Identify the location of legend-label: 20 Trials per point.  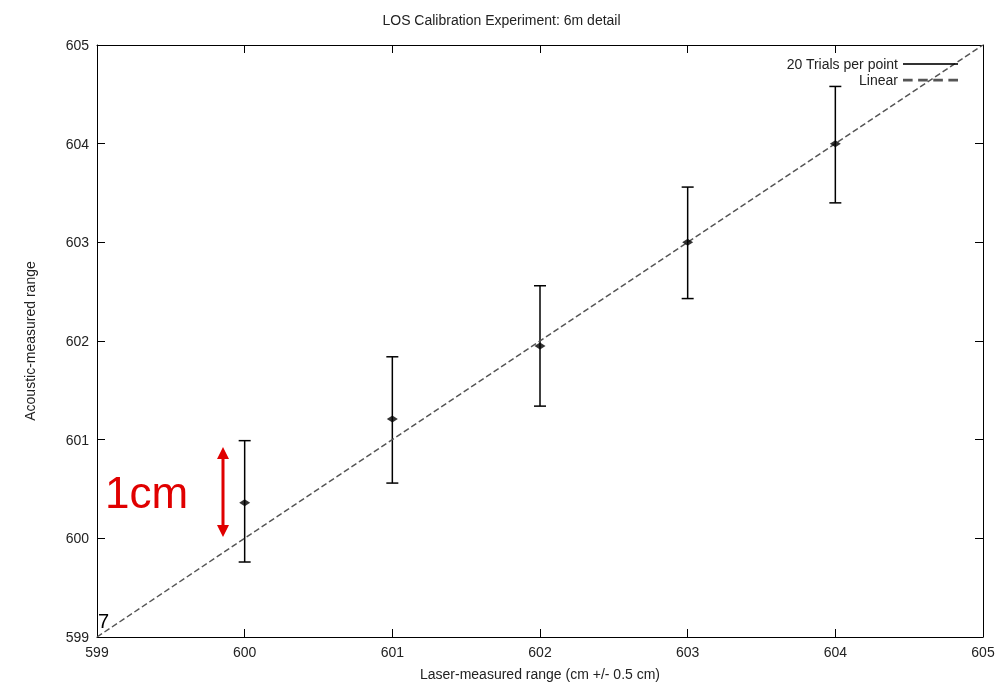
(842, 64).